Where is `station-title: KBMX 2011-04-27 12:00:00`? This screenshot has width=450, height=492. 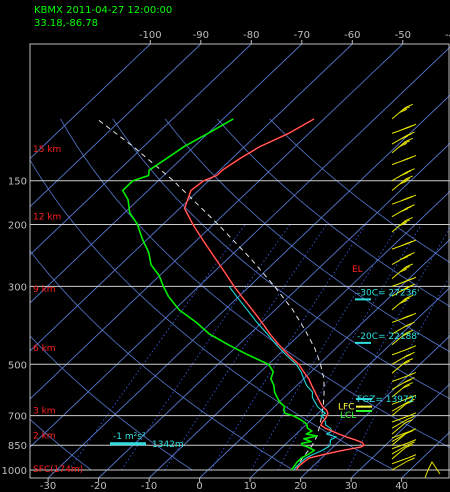 station-title: KBMX 2011-04-27 12:00:00 is located at coordinates (103, 10).